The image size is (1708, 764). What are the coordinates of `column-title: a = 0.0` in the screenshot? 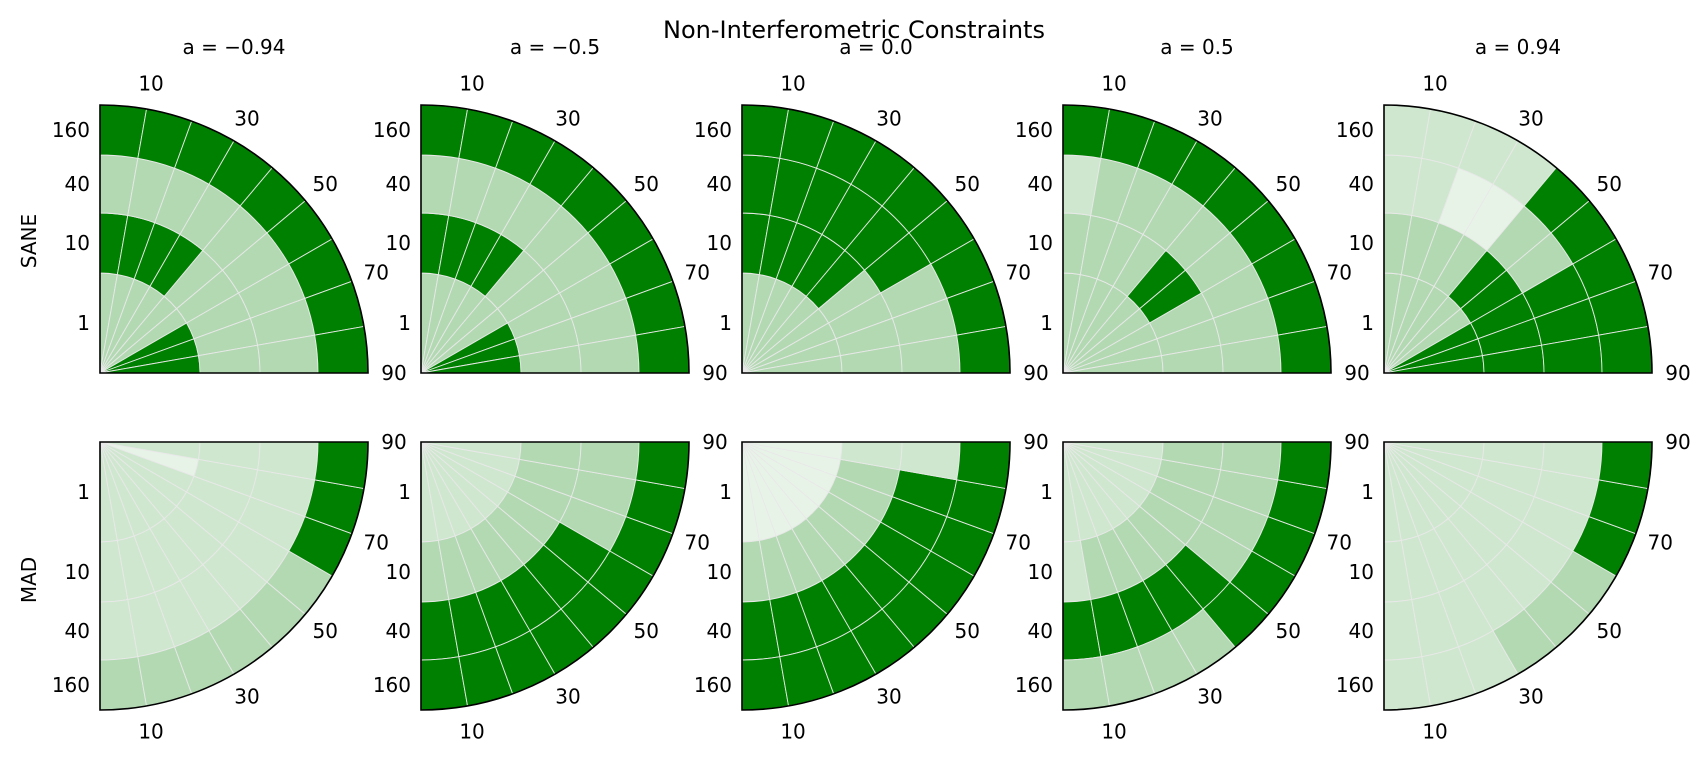 It's located at (876, 47).